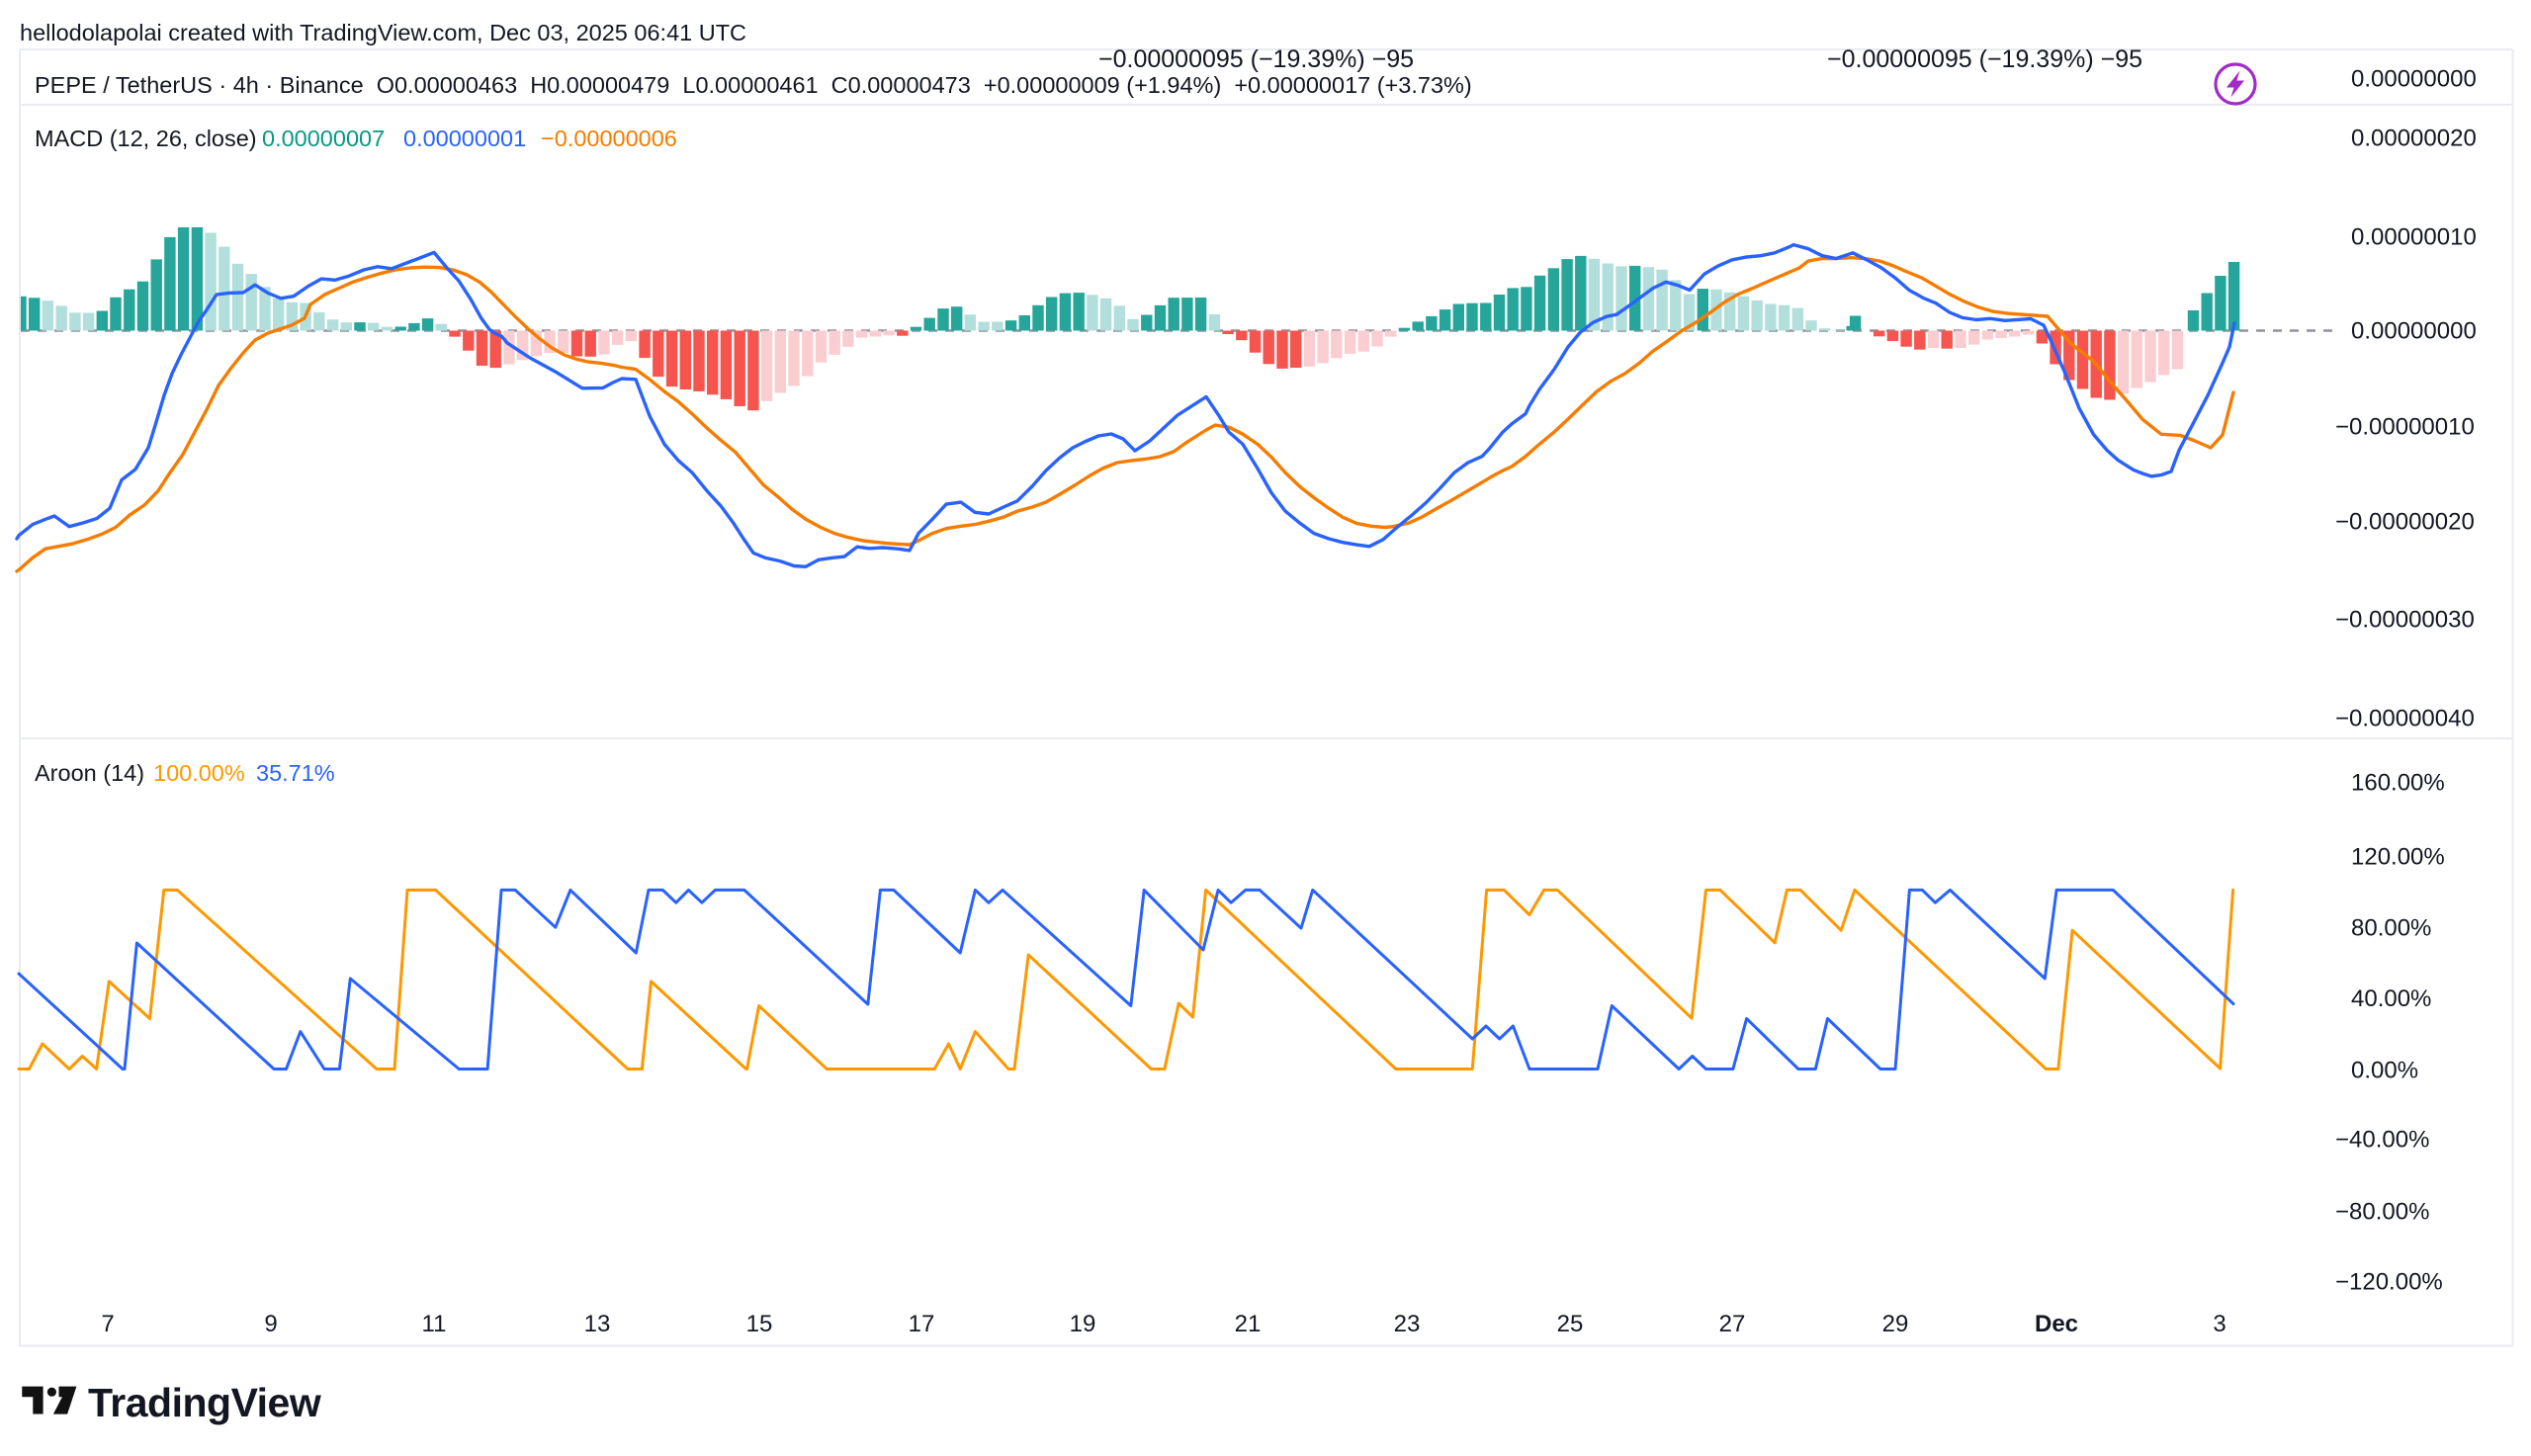 Image resolution: width=2531 pixels, height=1456 pixels. What do you see at coordinates (1408, 1324) in the screenshot?
I see `svg-text: 23` at bounding box center [1408, 1324].